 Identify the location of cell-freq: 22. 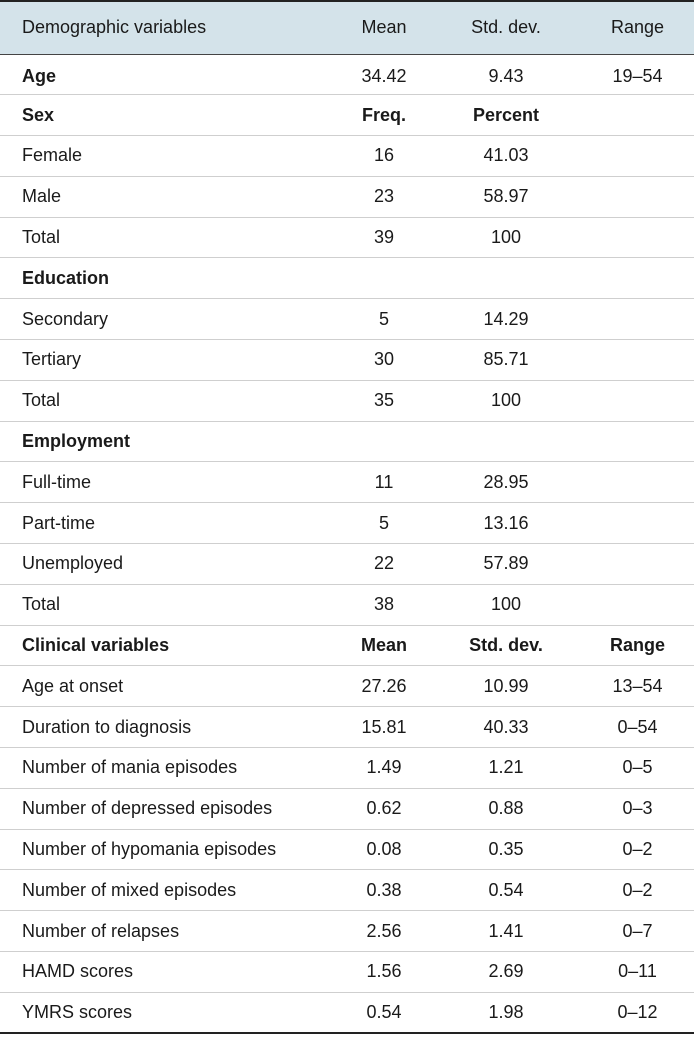
(384, 564).